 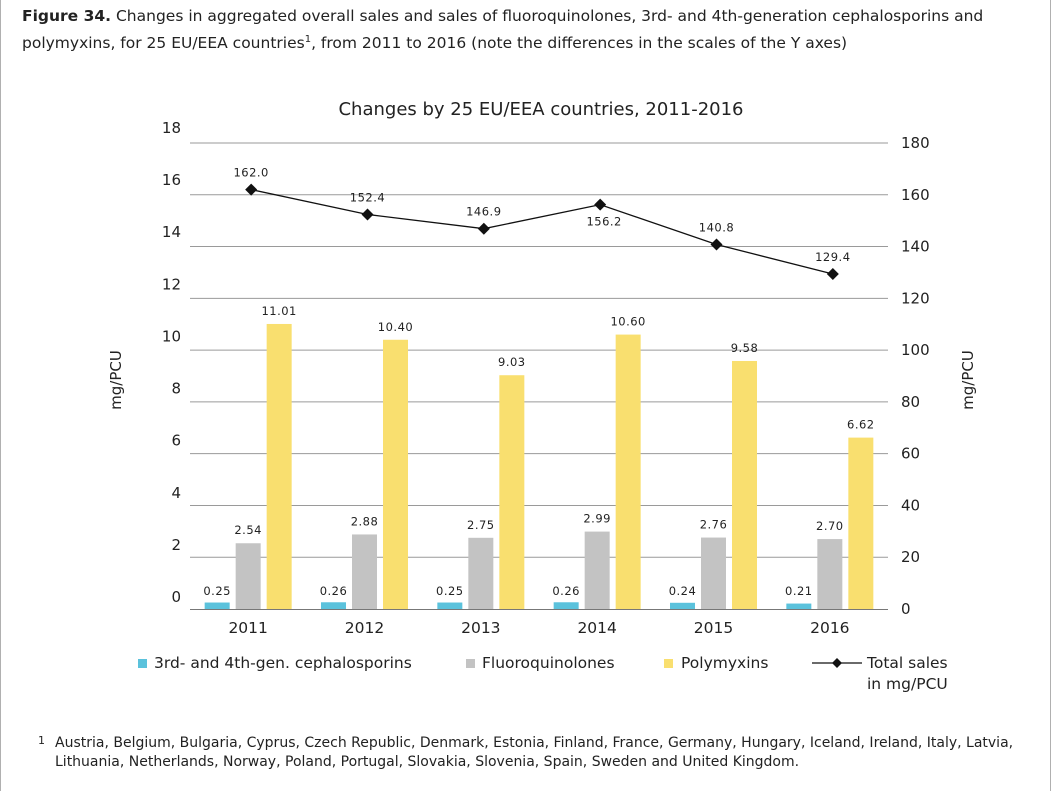 I want to click on figure-label: Figure 34., so click(x=67, y=16).